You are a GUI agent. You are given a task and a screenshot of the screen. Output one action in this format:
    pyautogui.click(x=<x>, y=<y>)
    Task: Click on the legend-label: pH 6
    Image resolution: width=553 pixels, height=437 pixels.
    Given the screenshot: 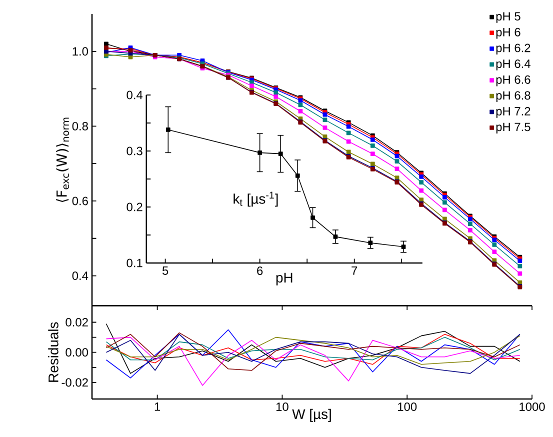 What is the action you would take?
    pyautogui.click(x=508, y=33)
    